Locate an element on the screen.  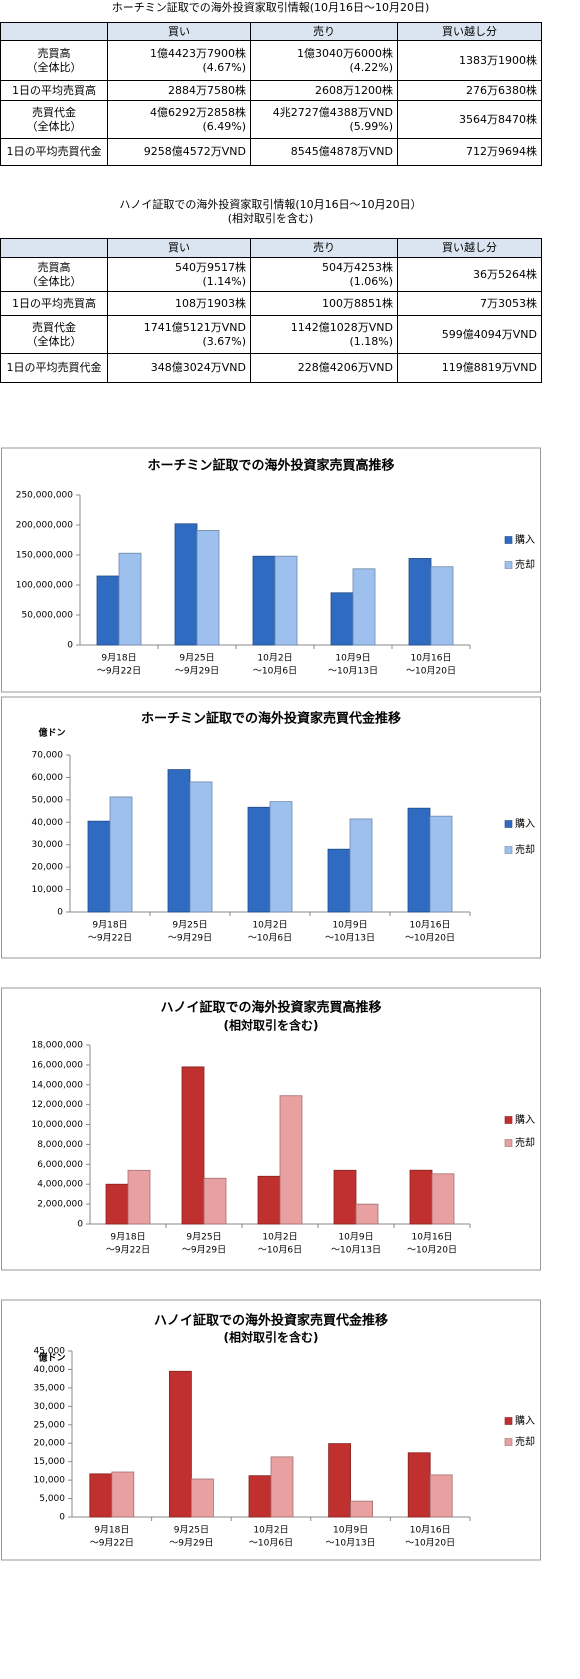
cell-line: 108万1903株 is located at coordinates (210, 303).